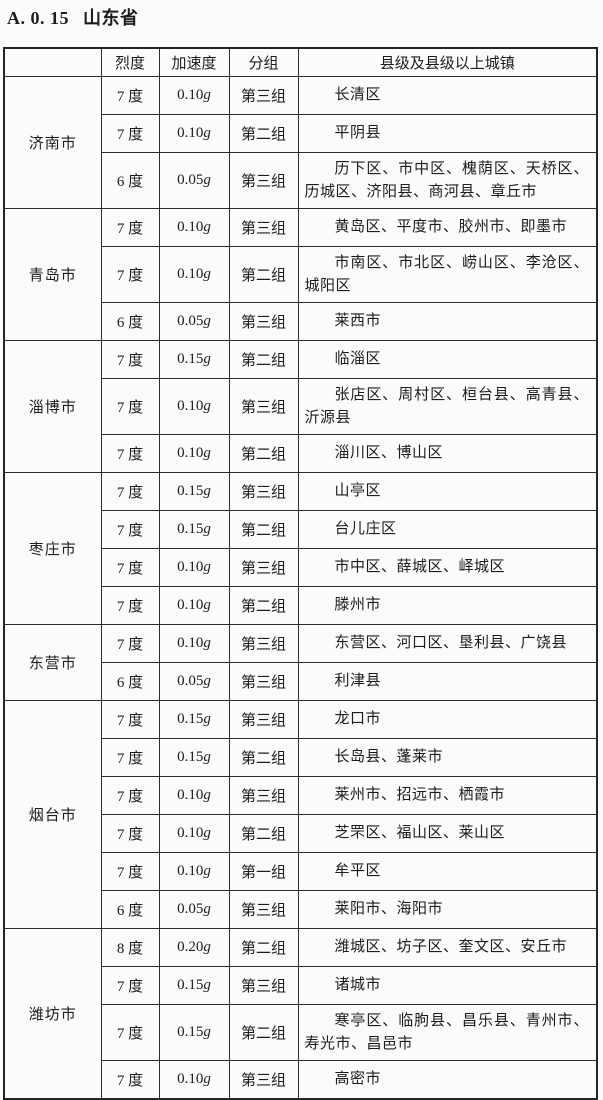  Describe the element at coordinates (447, 227) in the screenshot. I see `towns-cell: 黄岛区、平度市、胶州市、即墨市` at that location.